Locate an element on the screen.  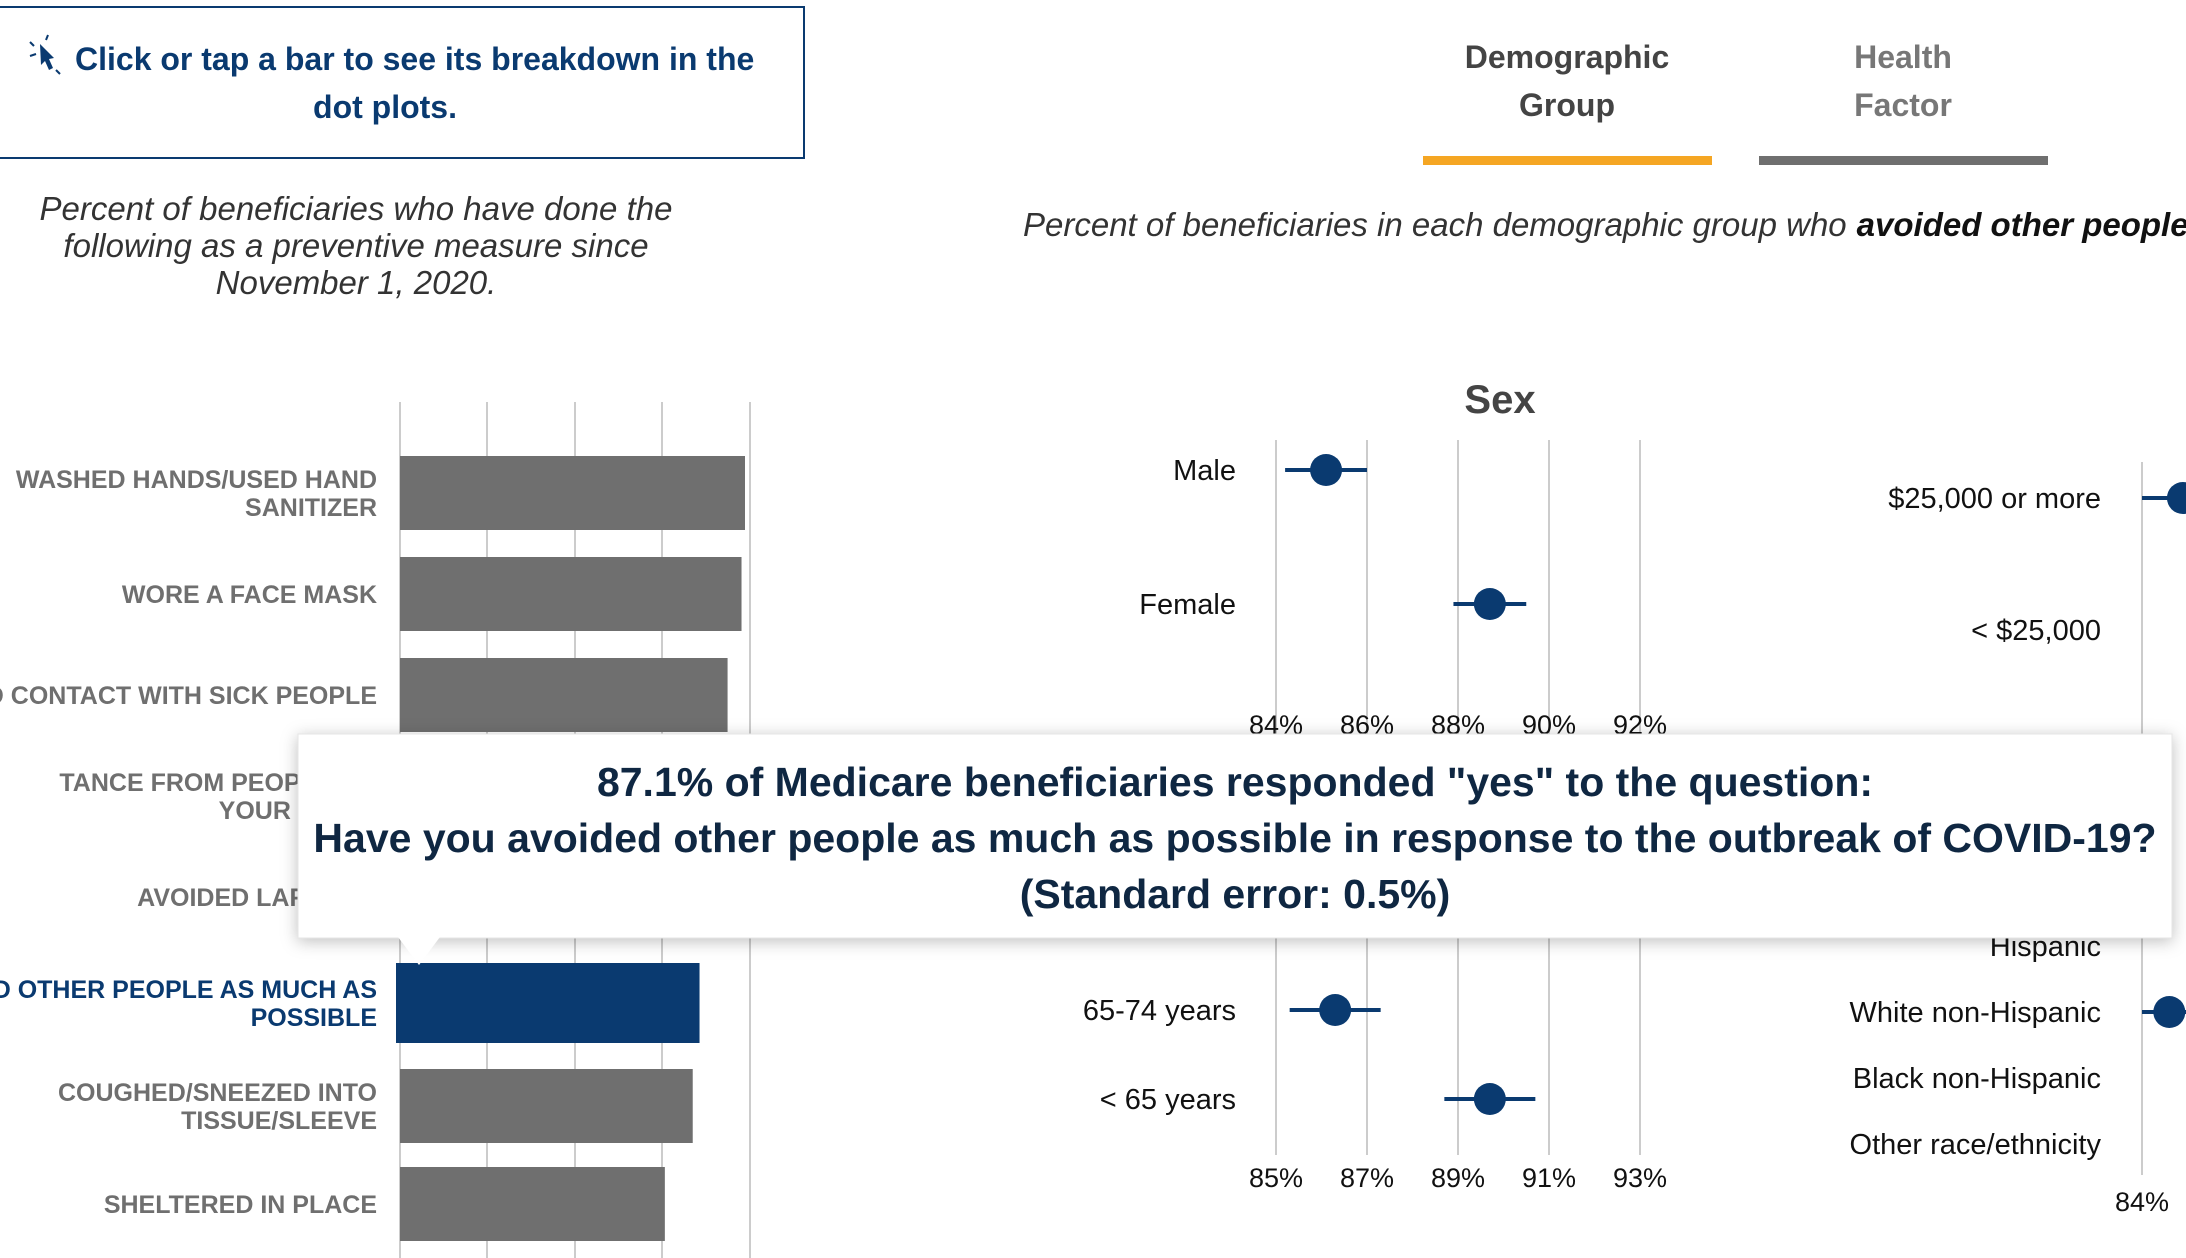
dot-plot-income: $25,000 or more < $25,000 is located at coordinates (2037, 598).